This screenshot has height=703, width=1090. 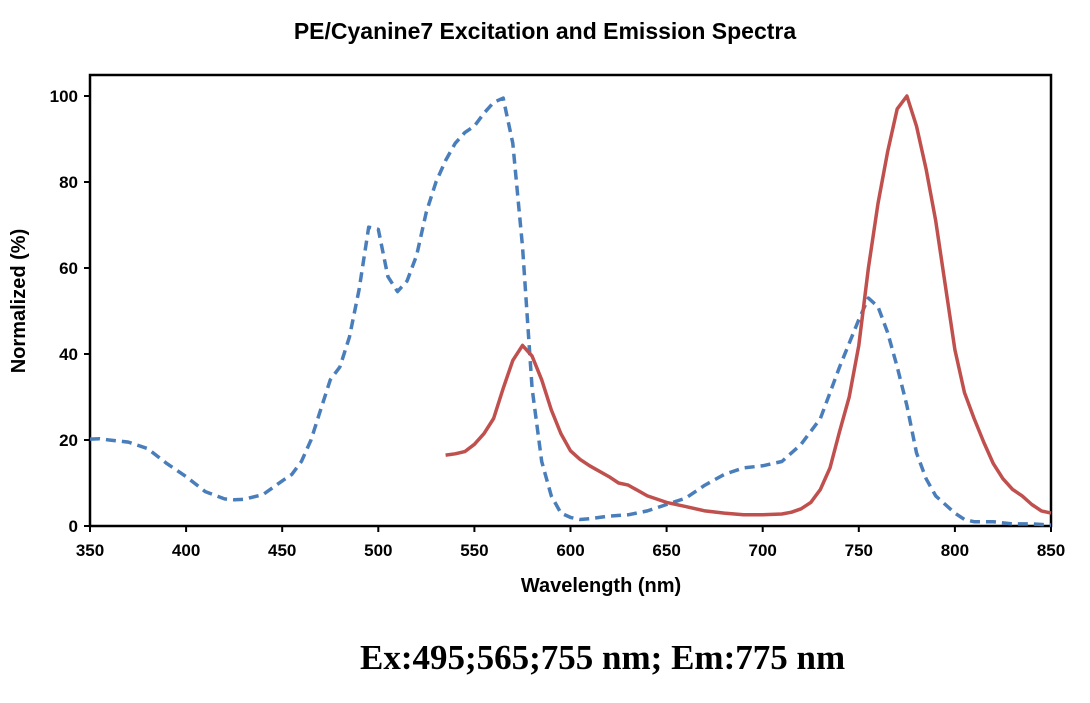 I want to click on y-axis-label: Normalized (%), so click(x=19, y=301).